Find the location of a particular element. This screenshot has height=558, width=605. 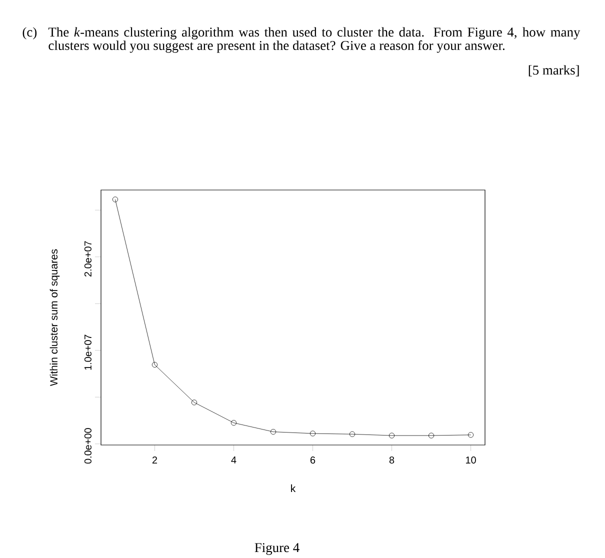

x-tick-label: 10 is located at coordinates (471, 460).